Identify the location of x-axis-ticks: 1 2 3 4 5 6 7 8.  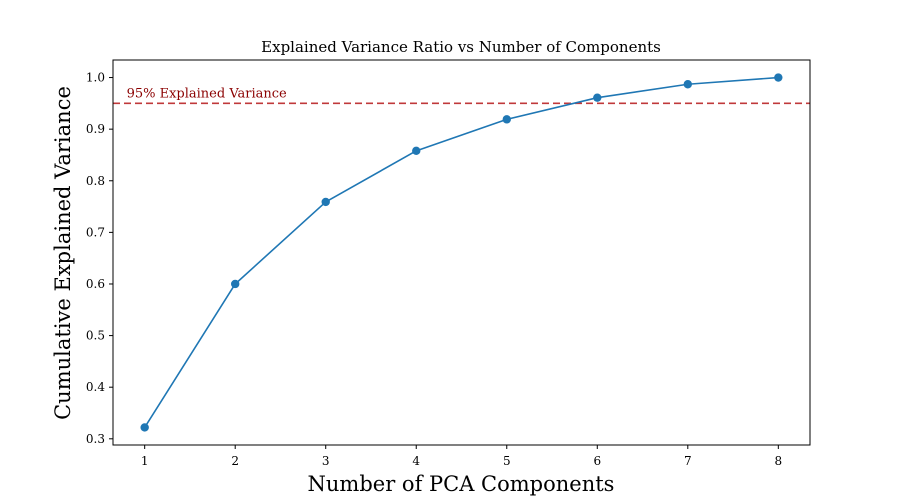
(461, 456).